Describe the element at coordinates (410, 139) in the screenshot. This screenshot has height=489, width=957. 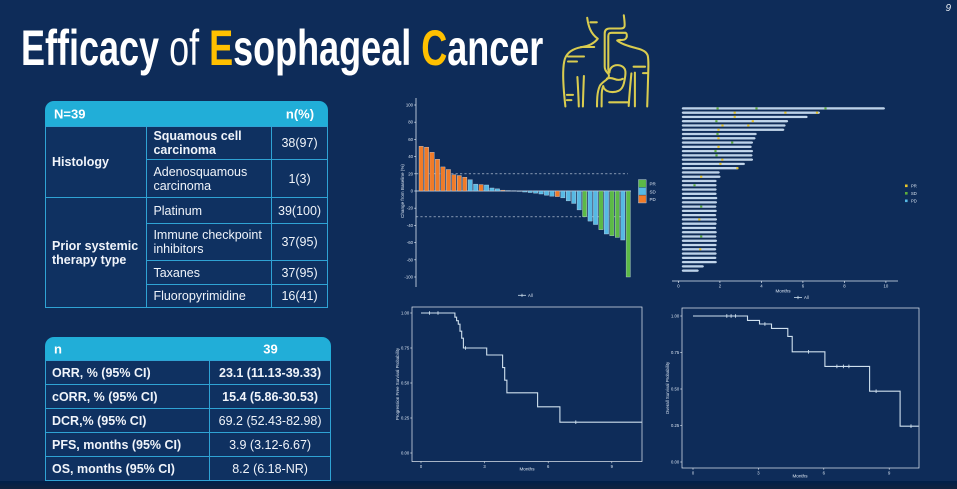
I see `svg-text: 60` at that location.